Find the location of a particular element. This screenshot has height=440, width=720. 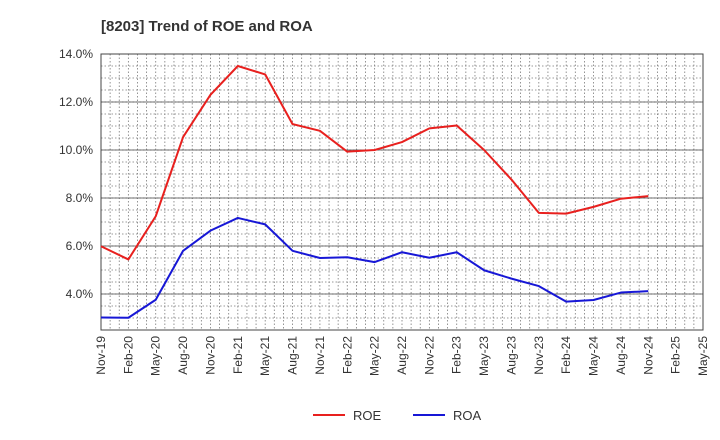

x-tick-label: Feb-22 is located at coordinates (347, 355).